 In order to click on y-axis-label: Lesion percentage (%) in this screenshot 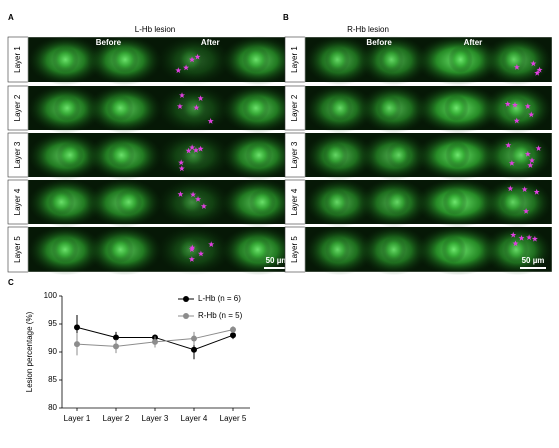, I will do `click(29, 351)`.